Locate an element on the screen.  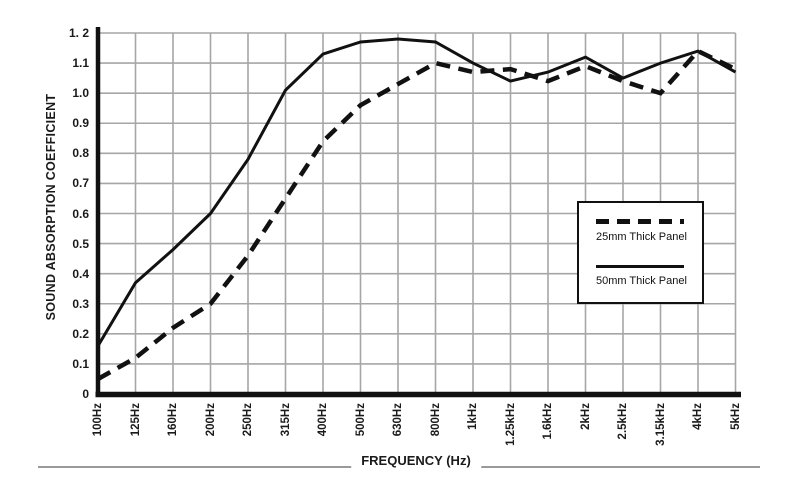
legend-label-50mm: 50mm Thick Panel is located at coordinates (641, 281).